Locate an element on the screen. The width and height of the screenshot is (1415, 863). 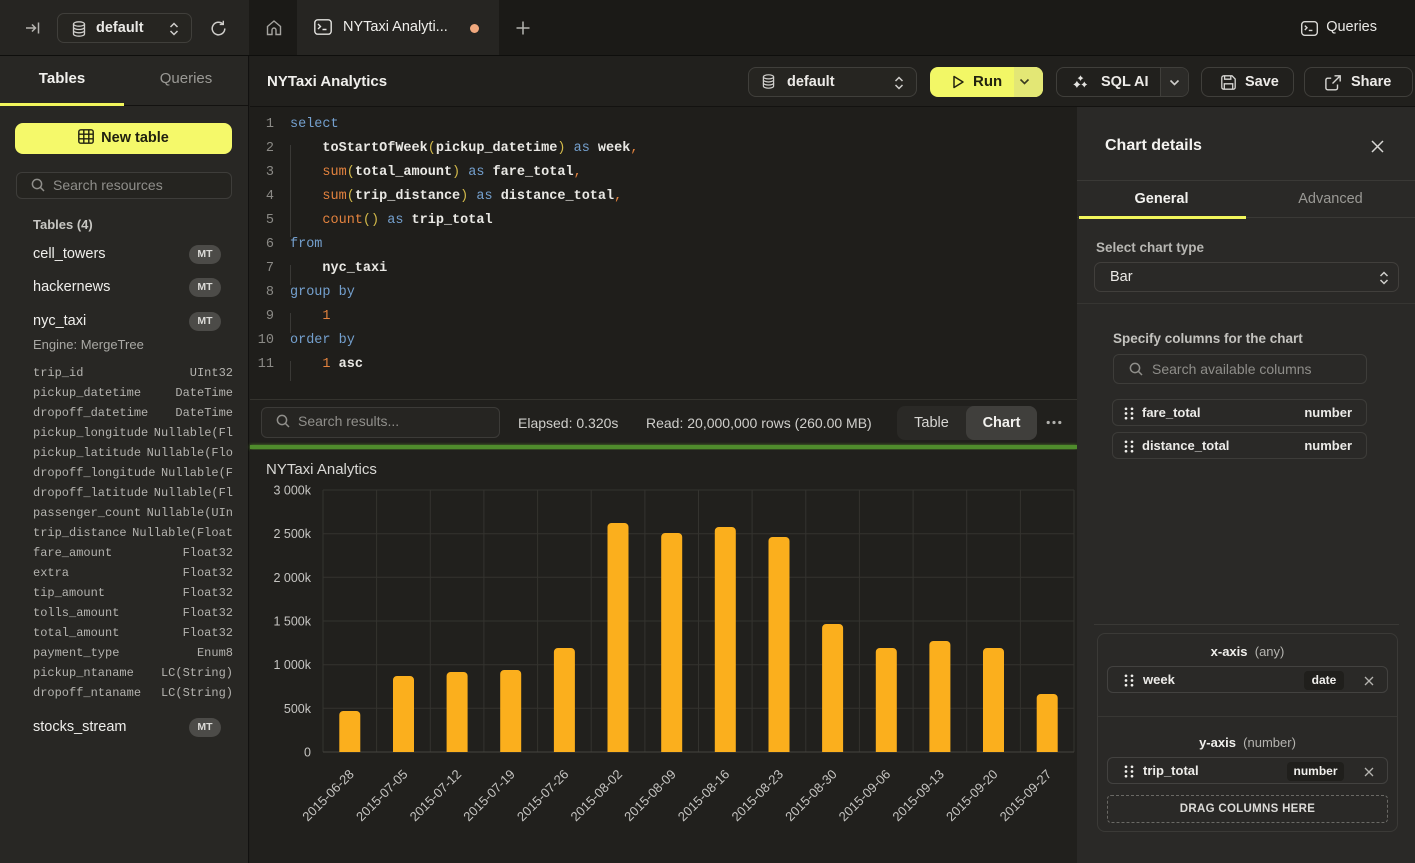
svg-text: 2015-08-16 is located at coordinates (704, 796).